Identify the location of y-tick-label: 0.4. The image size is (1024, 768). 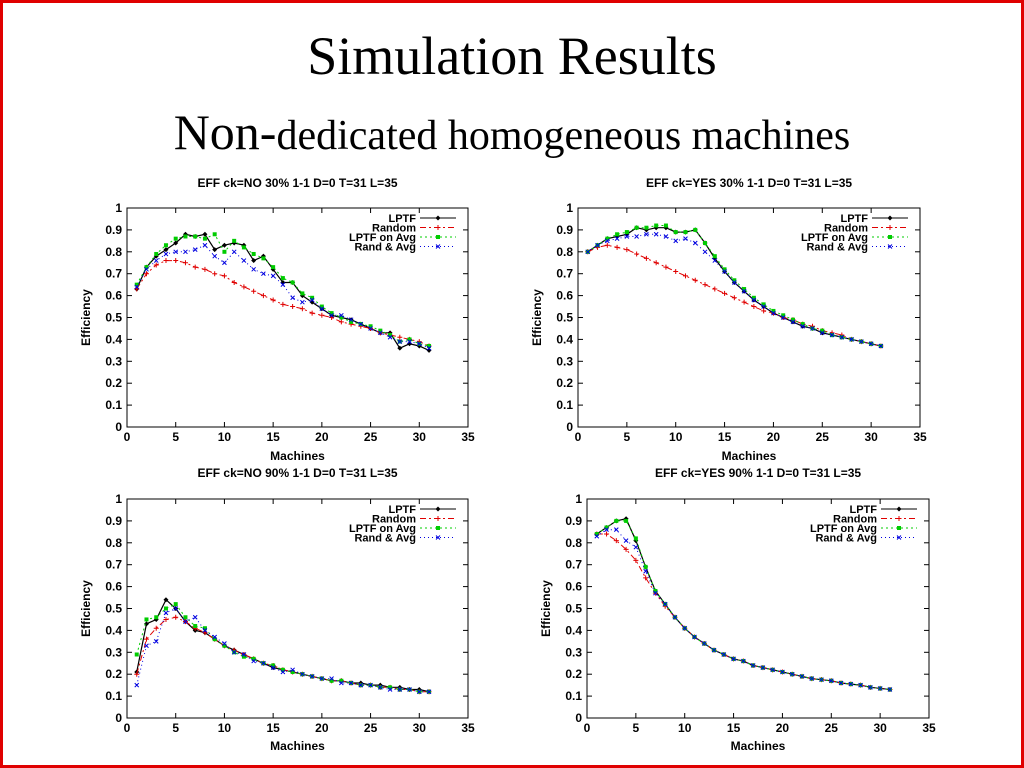
(113, 630).